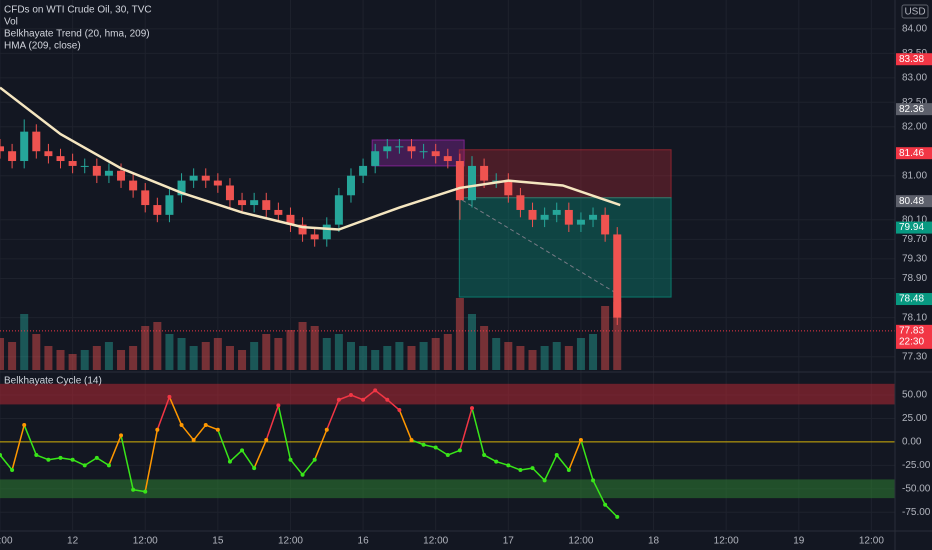 The height and width of the screenshot is (550, 932). I want to click on y-tick-label: 82.50, so click(914, 102).